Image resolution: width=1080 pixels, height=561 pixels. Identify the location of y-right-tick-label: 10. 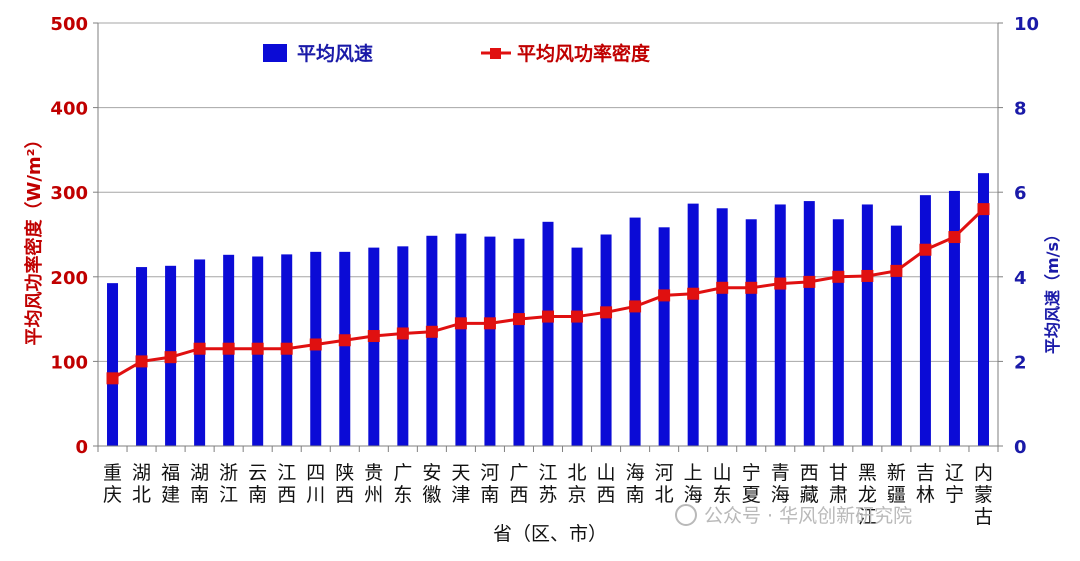
(1026, 24).